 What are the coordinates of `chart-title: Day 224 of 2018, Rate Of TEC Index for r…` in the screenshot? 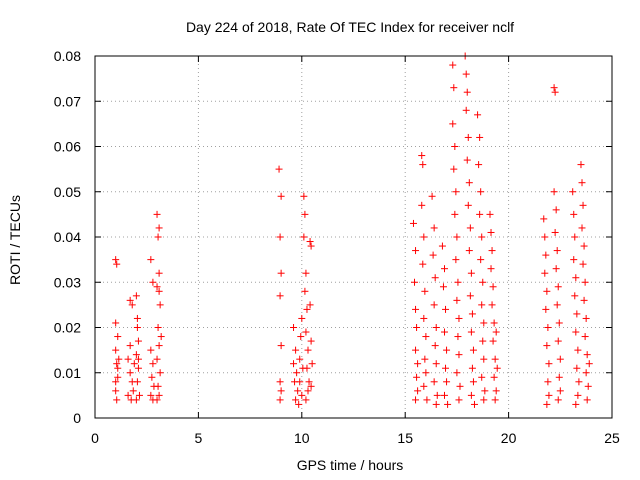 It's located at (350, 27).